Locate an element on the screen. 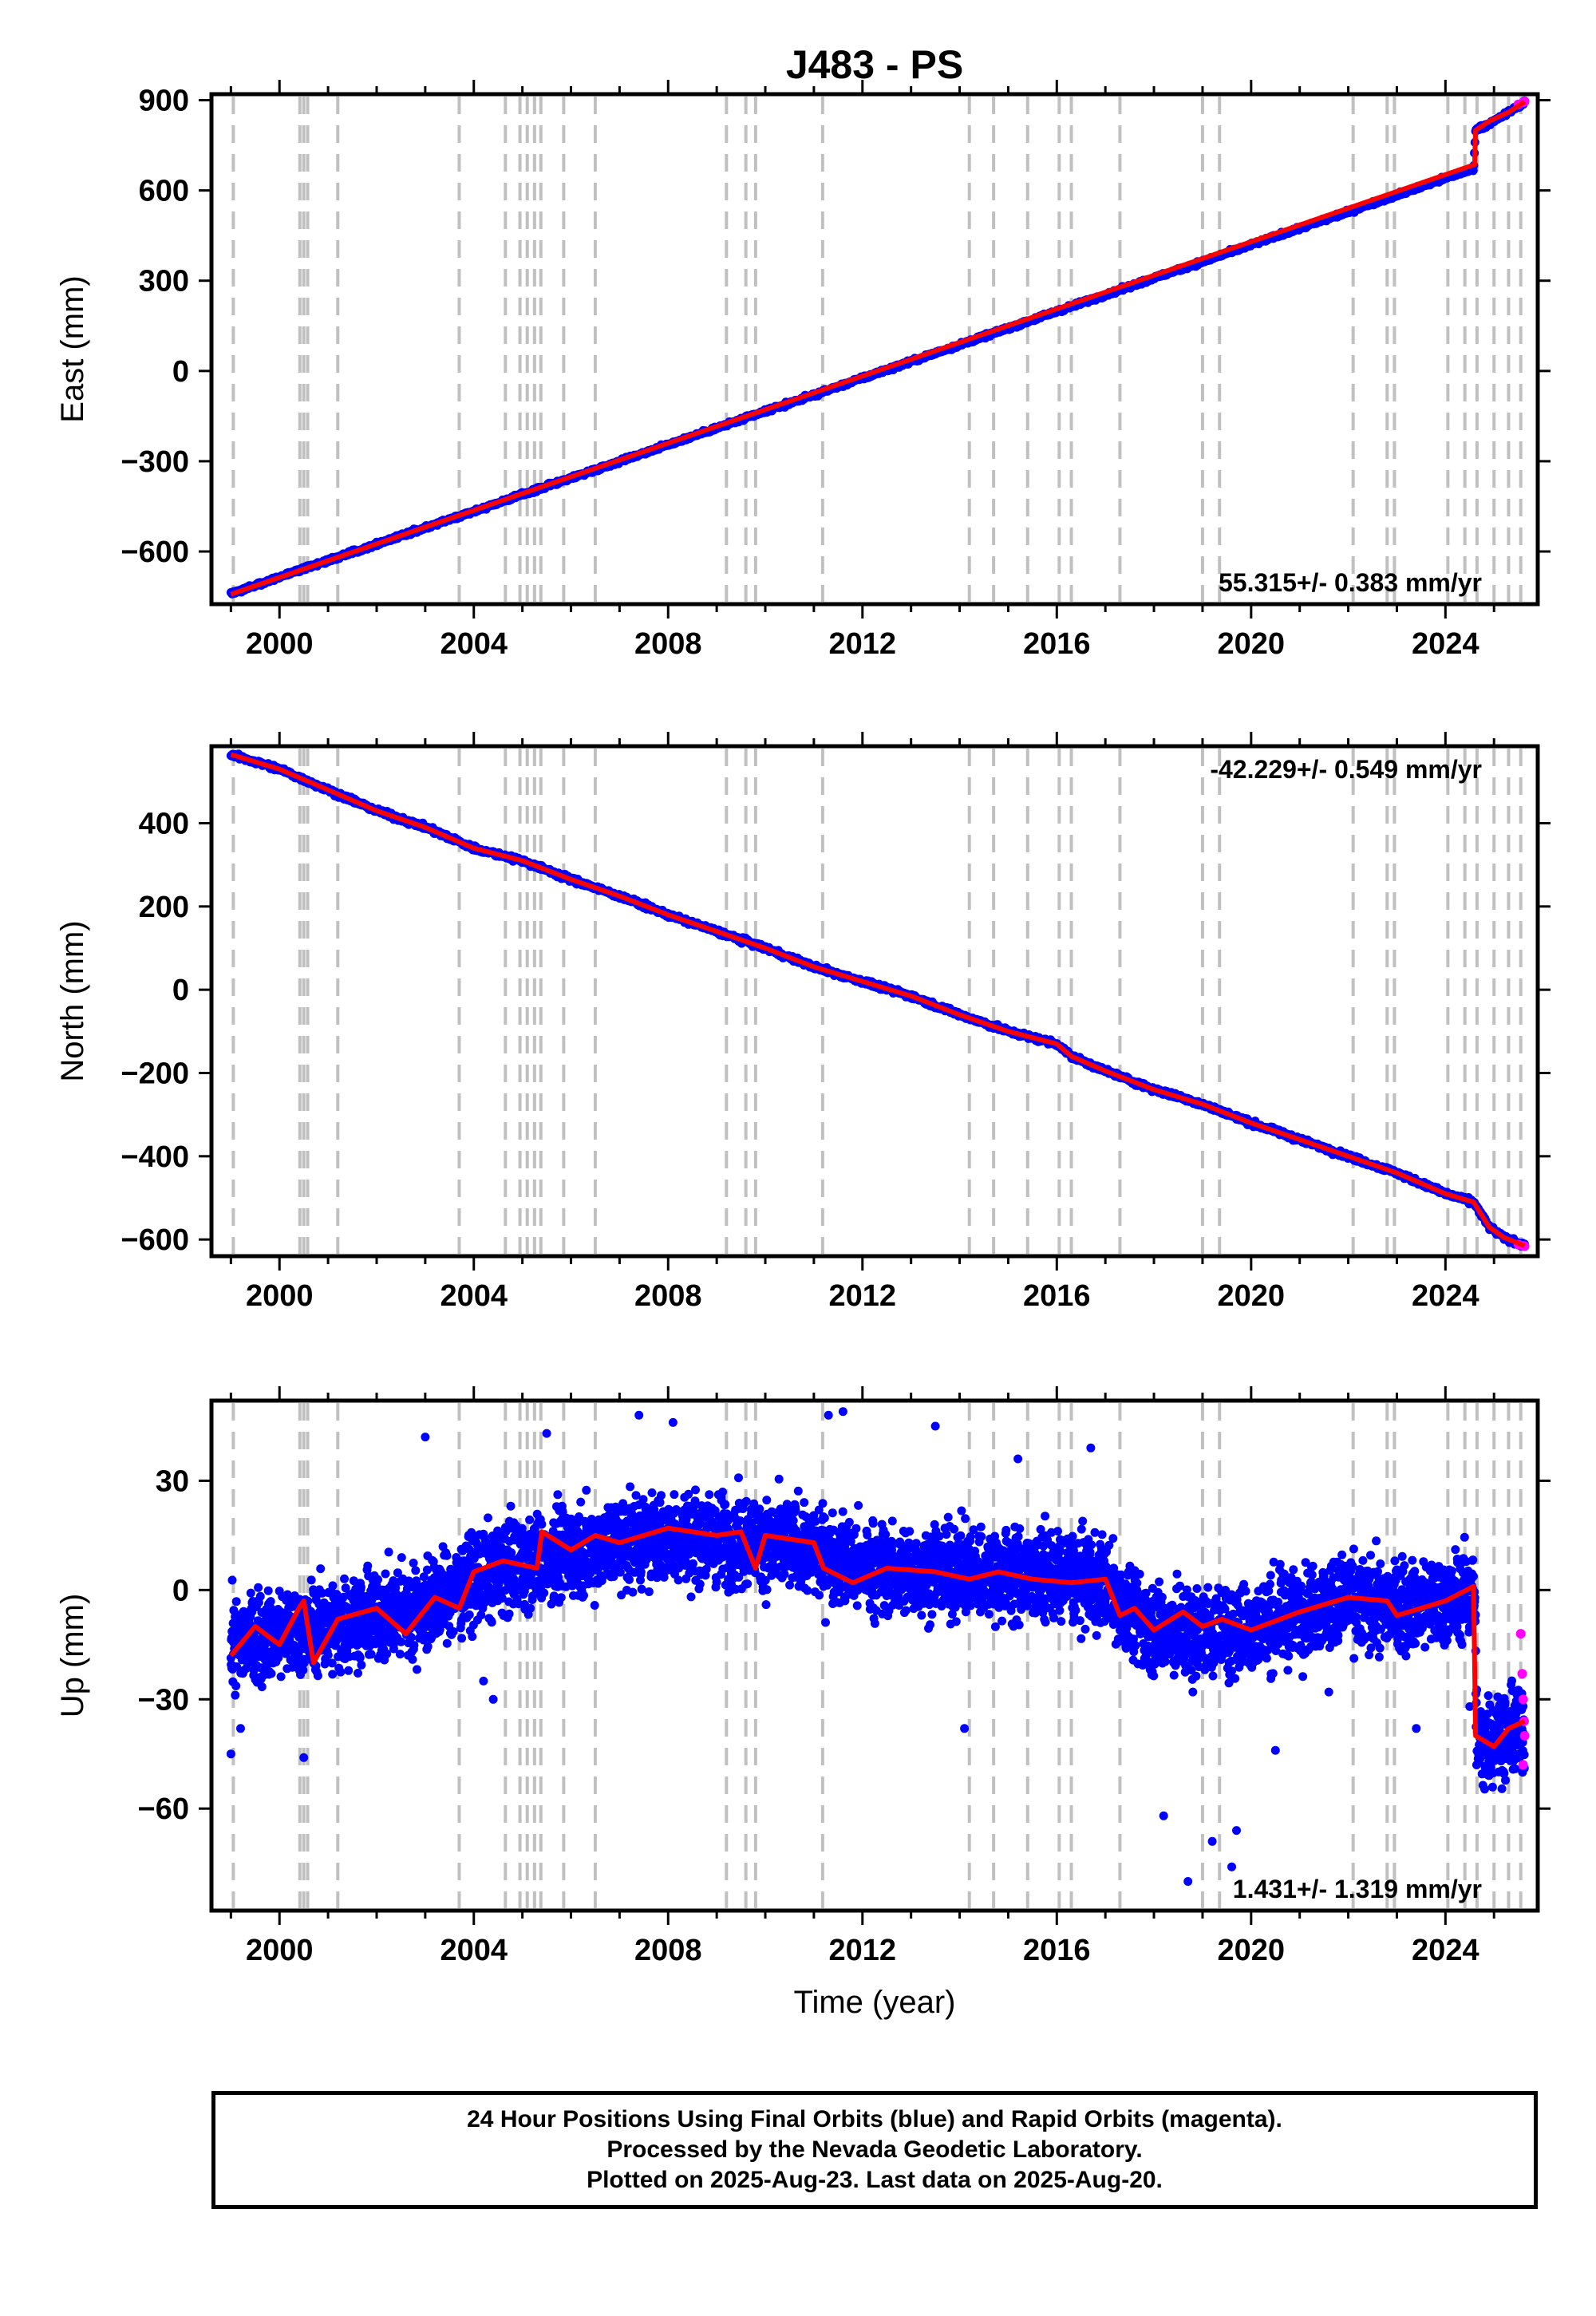 Image resolution: width=1596 pixels, height=2316 pixels. y-tick-label: 400 is located at coordinates (164, 824).